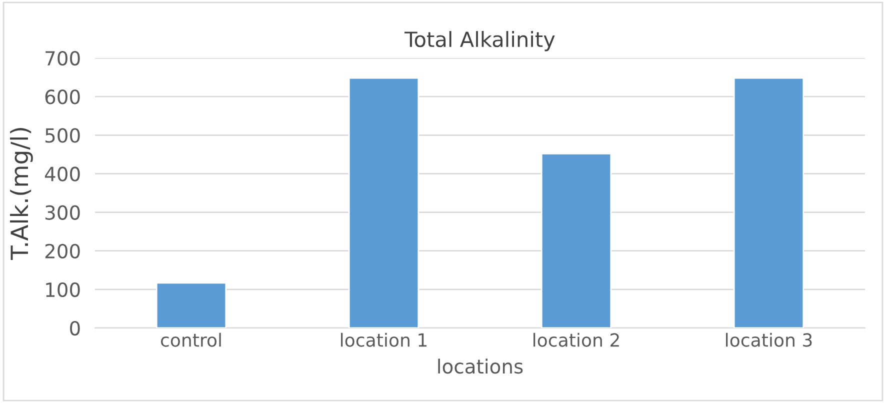 The width and height of the screenshot is (886, 403). Describe the element at coordinates (480, 366) in the screenshot. I see `x-axis-title: locations` at that location.